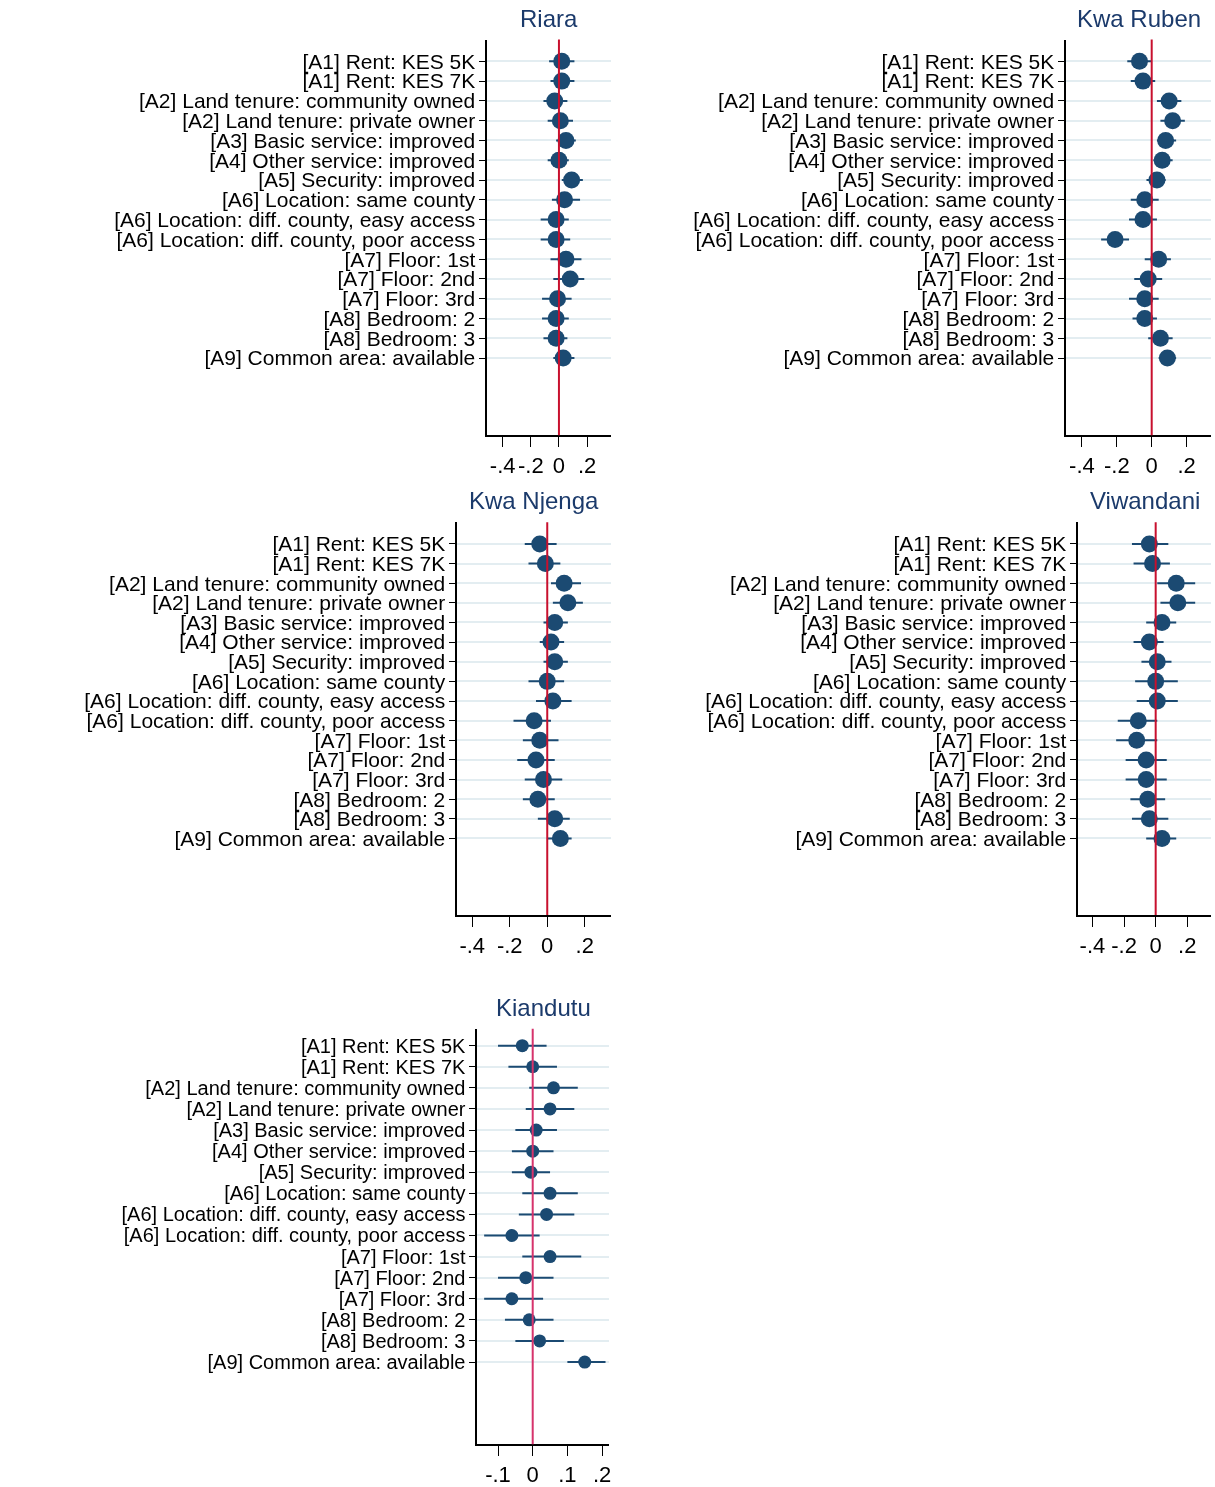  What do you see at coordinates (498, 1474) in the screenshot?
I see `x-tick-label: -.1` at bounding box center [498, 1474].